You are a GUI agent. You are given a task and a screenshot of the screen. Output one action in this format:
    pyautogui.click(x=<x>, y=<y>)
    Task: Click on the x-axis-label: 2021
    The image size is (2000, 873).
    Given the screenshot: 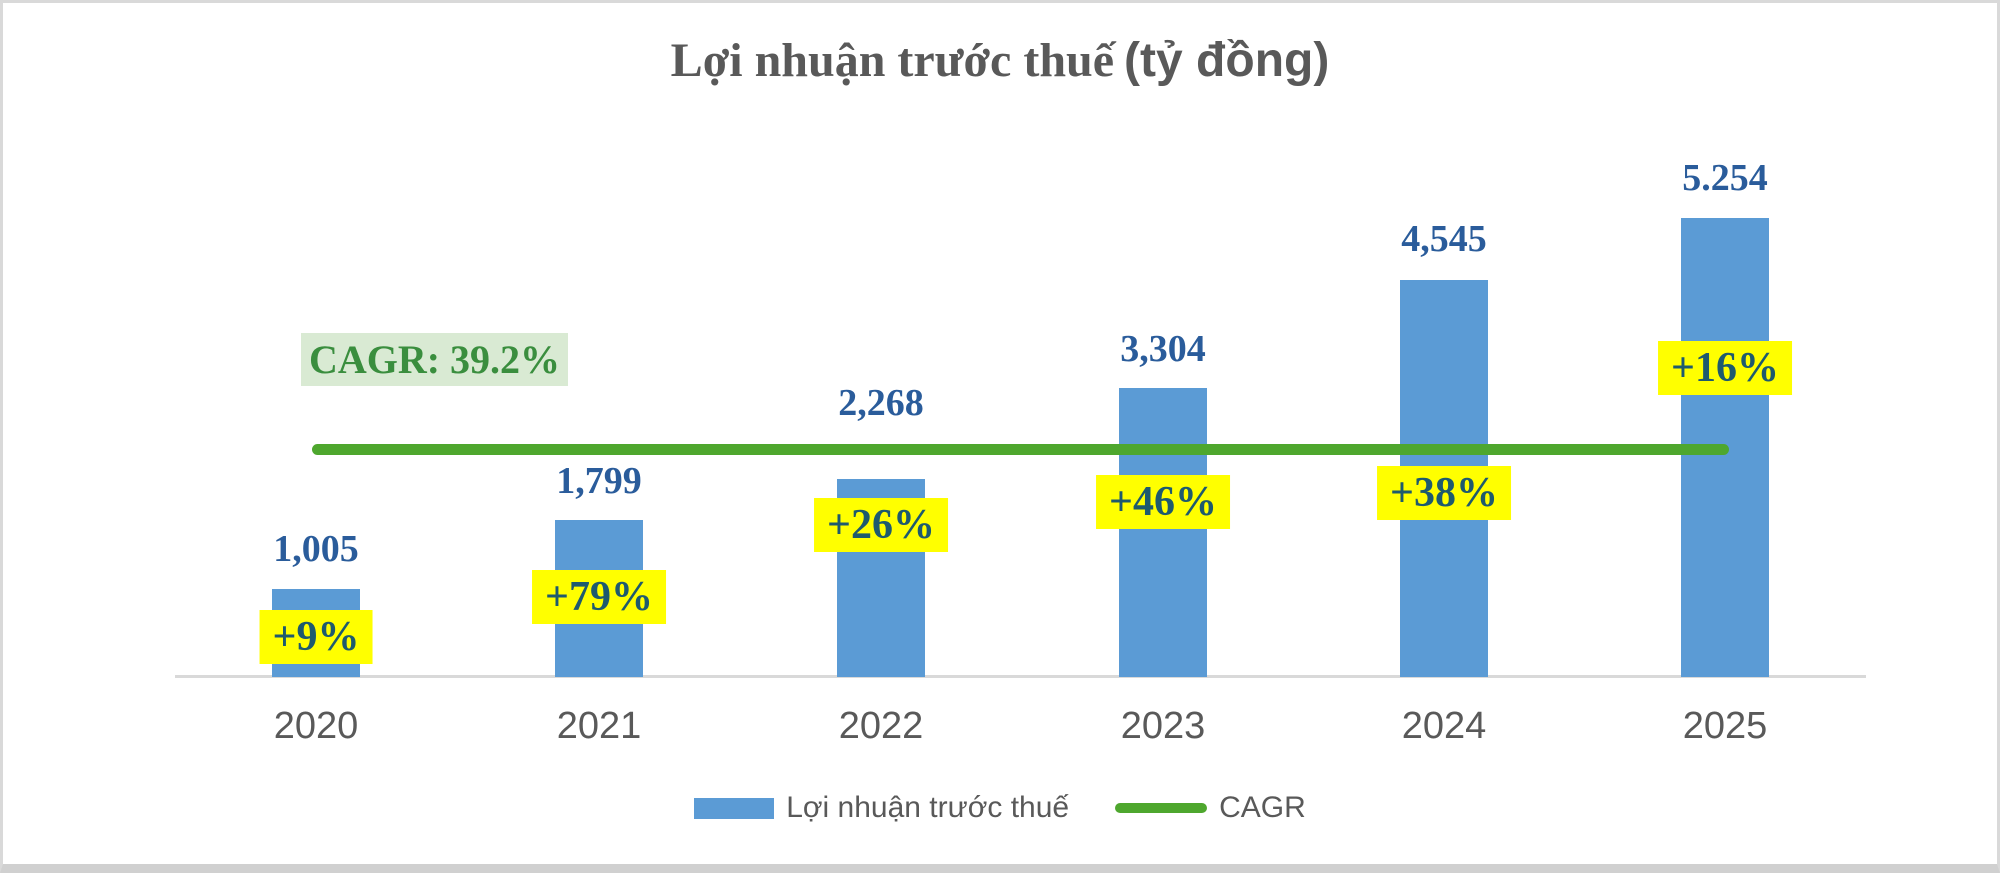 What is the action you would take?
    pyautogui.click(x=599, y=726)
    